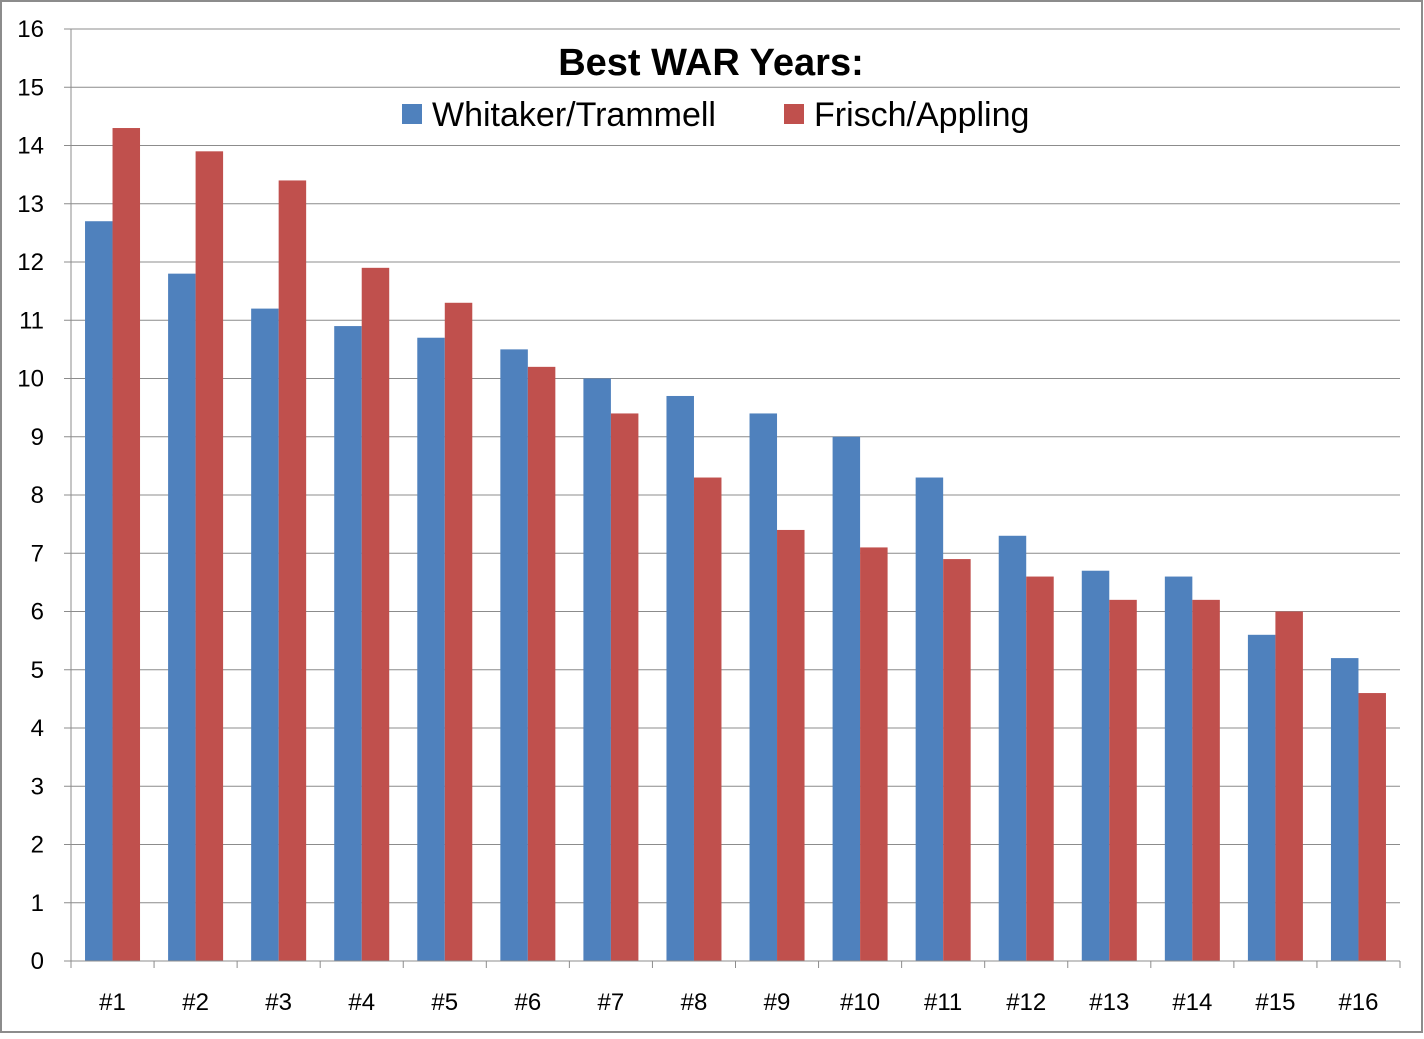 The width and height of the screenshot is (1424, 1039). I want to click on x-tick-label: #7, so click(611, 1002).